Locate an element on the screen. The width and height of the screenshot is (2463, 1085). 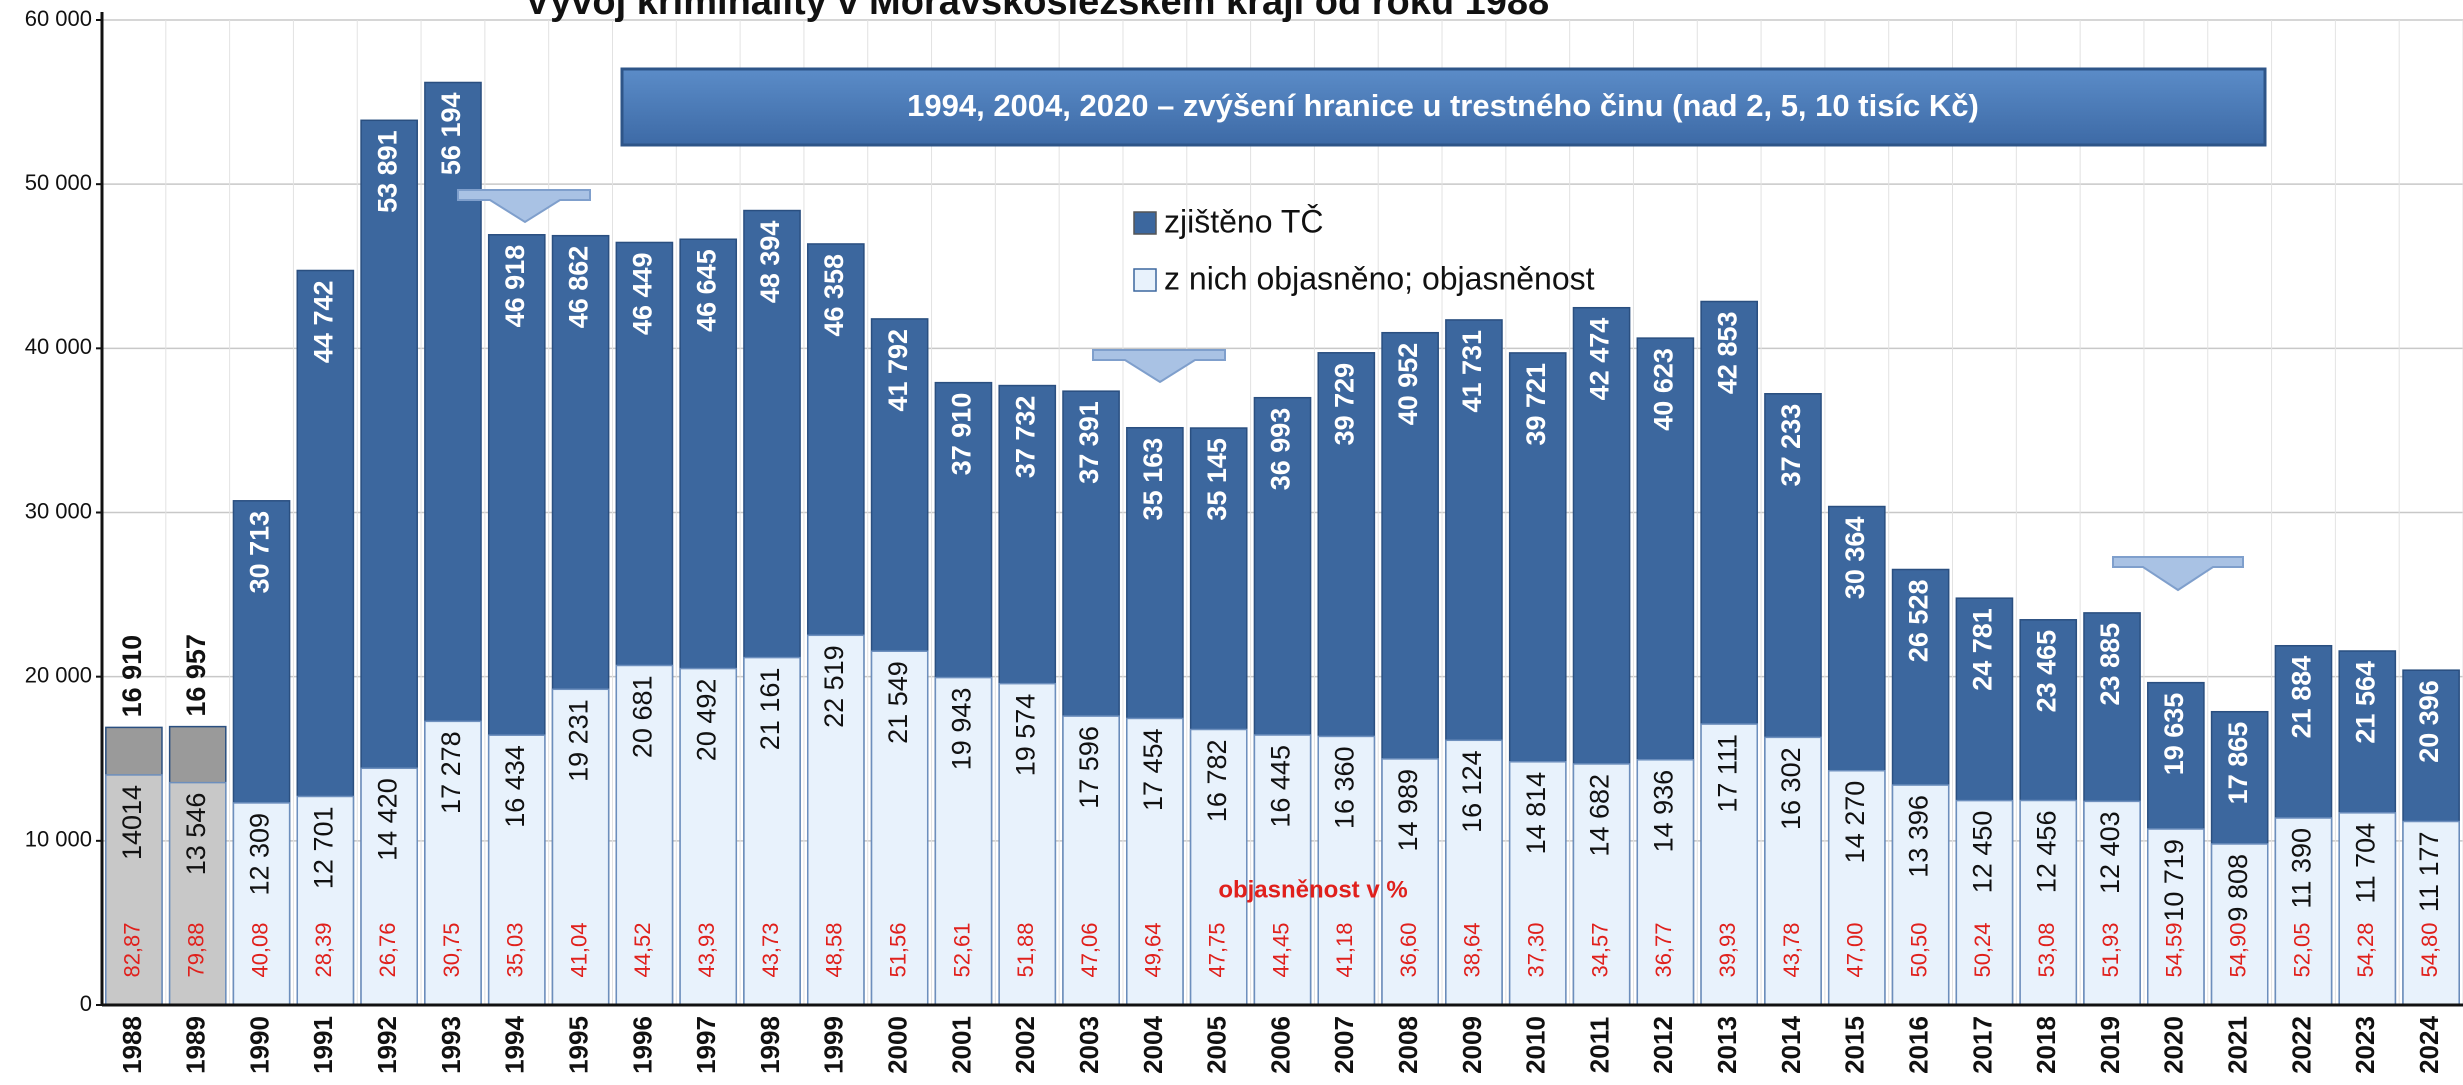
x-tick-label: 2016 is located at coordinates (1918, 1045).